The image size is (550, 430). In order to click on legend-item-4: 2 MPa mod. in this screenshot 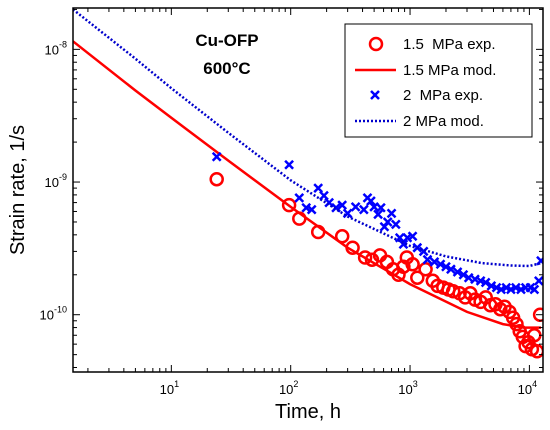, I will do `click(419, 121)`.